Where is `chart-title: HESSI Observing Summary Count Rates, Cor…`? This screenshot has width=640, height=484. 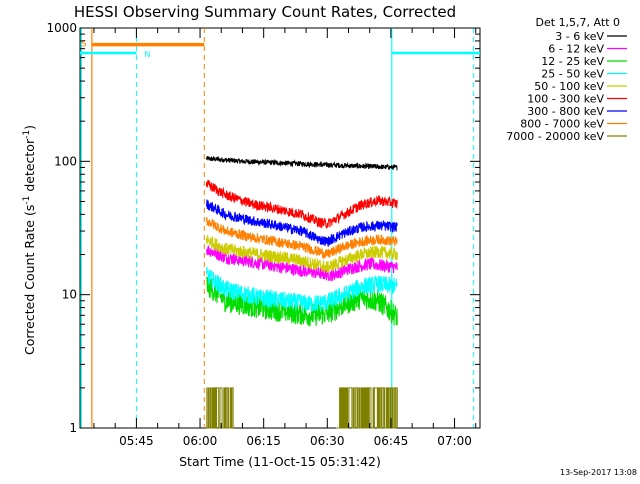 chart-title: HESSI Observing Summary Count Rates, Cor… is located at coordinates (265, 12).